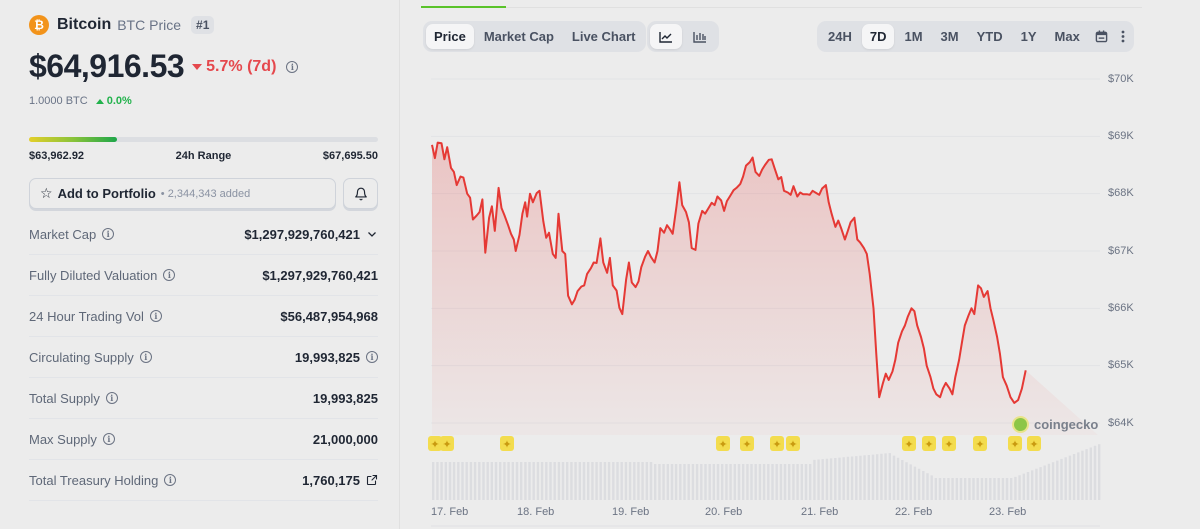  Describe the element at coordinates (878, 36) in the screenshot. I see `range-7d: 7D` at that location.